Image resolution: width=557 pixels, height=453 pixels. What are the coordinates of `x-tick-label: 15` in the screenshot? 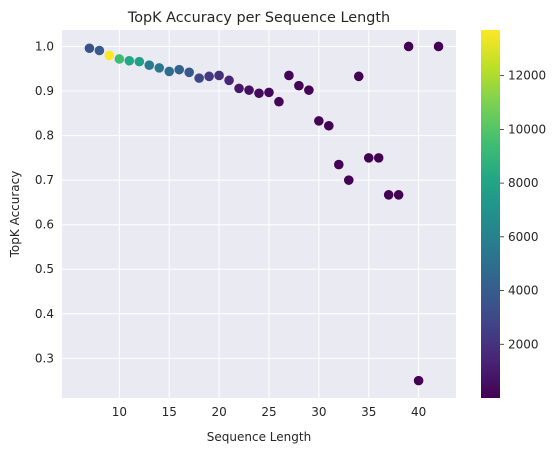 It's located at (169, 412).